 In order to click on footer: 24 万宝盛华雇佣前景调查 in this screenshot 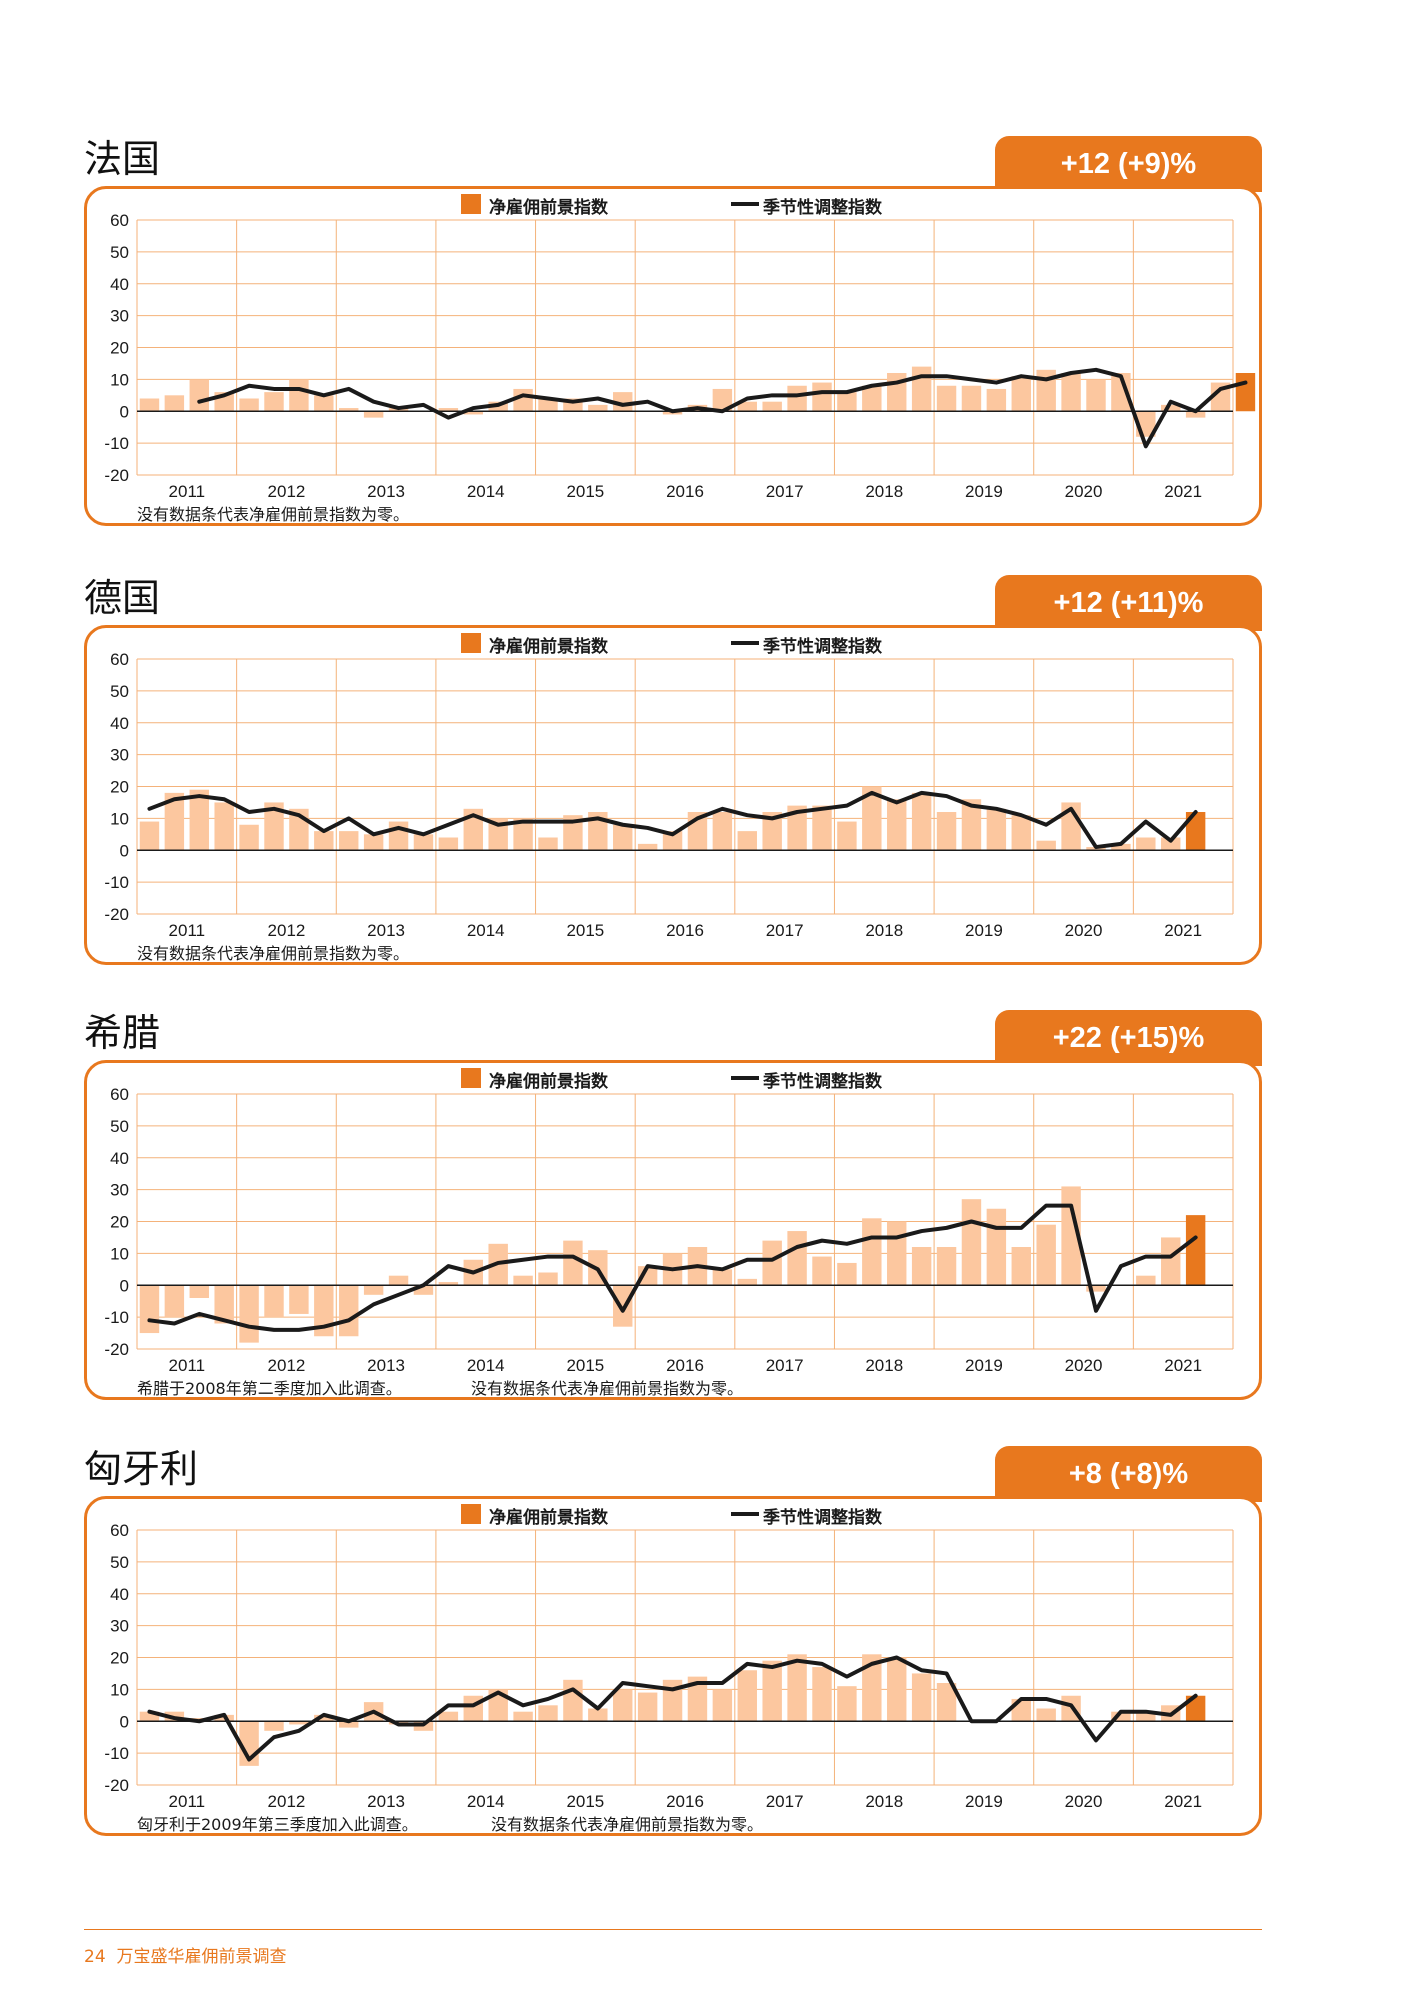, I will do `click(185, 1954)`.